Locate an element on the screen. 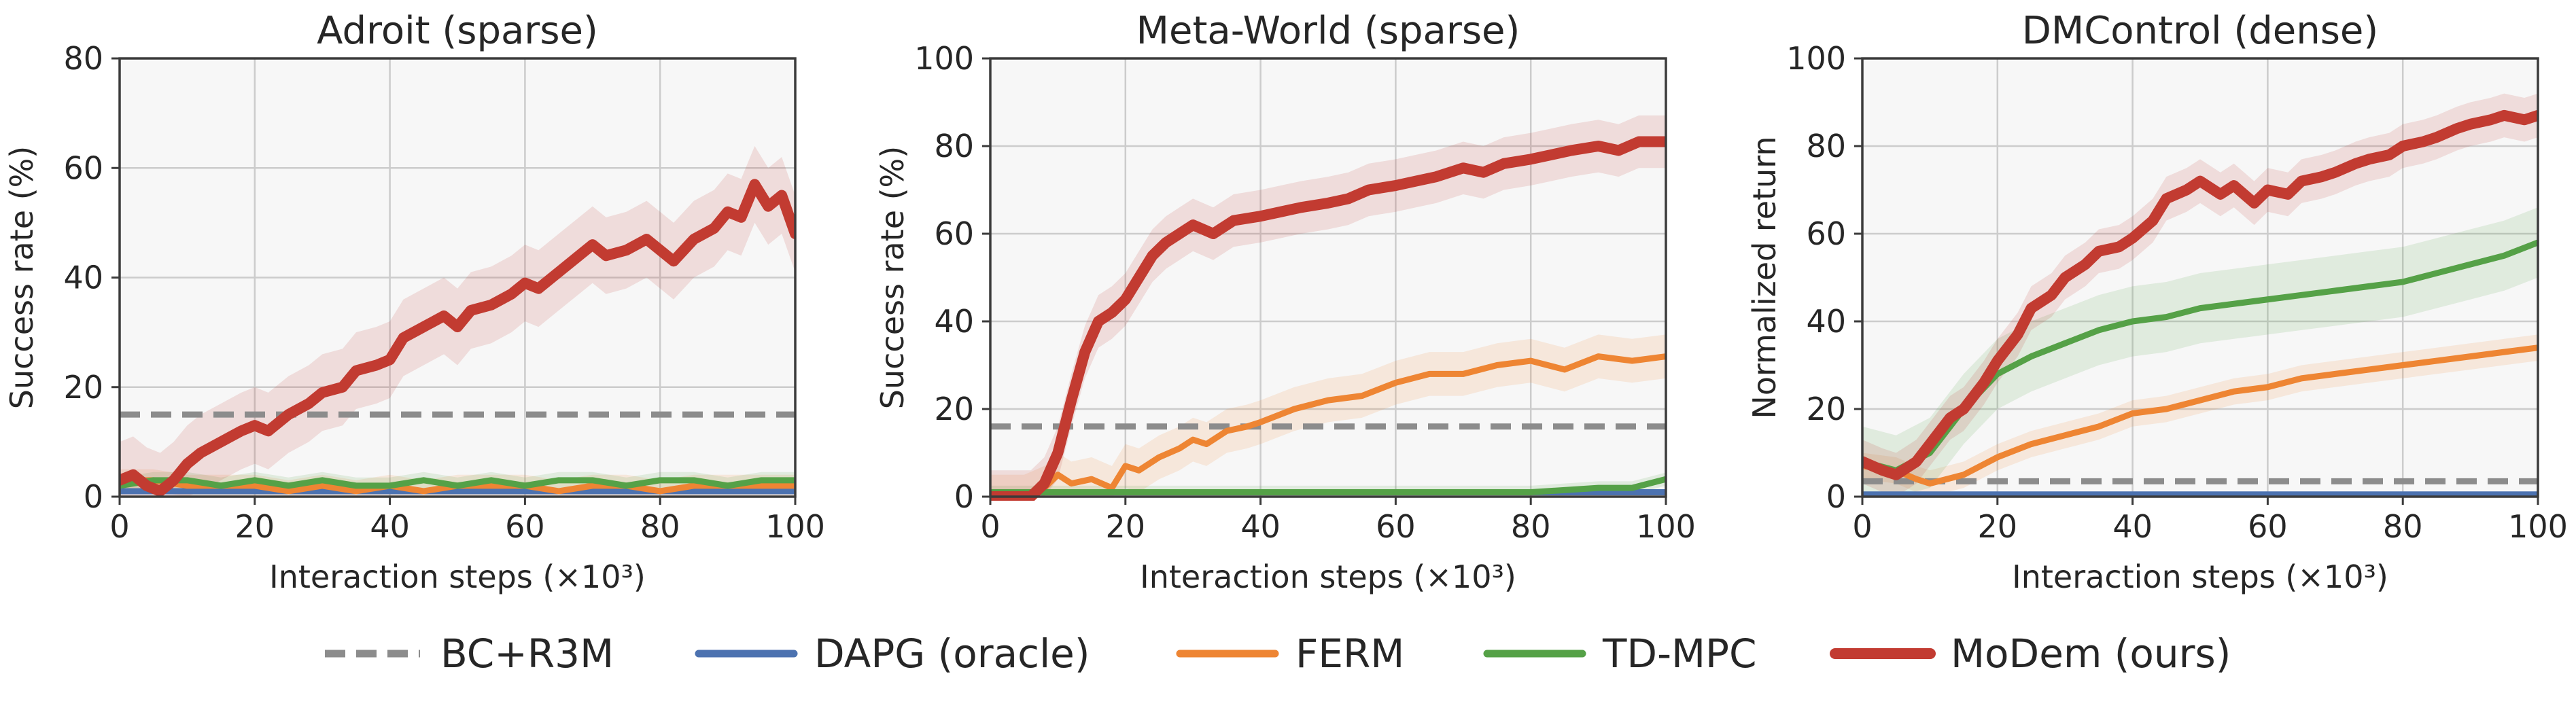  legend-label: DAPG (oracle) is located at coordinates (952, 654).